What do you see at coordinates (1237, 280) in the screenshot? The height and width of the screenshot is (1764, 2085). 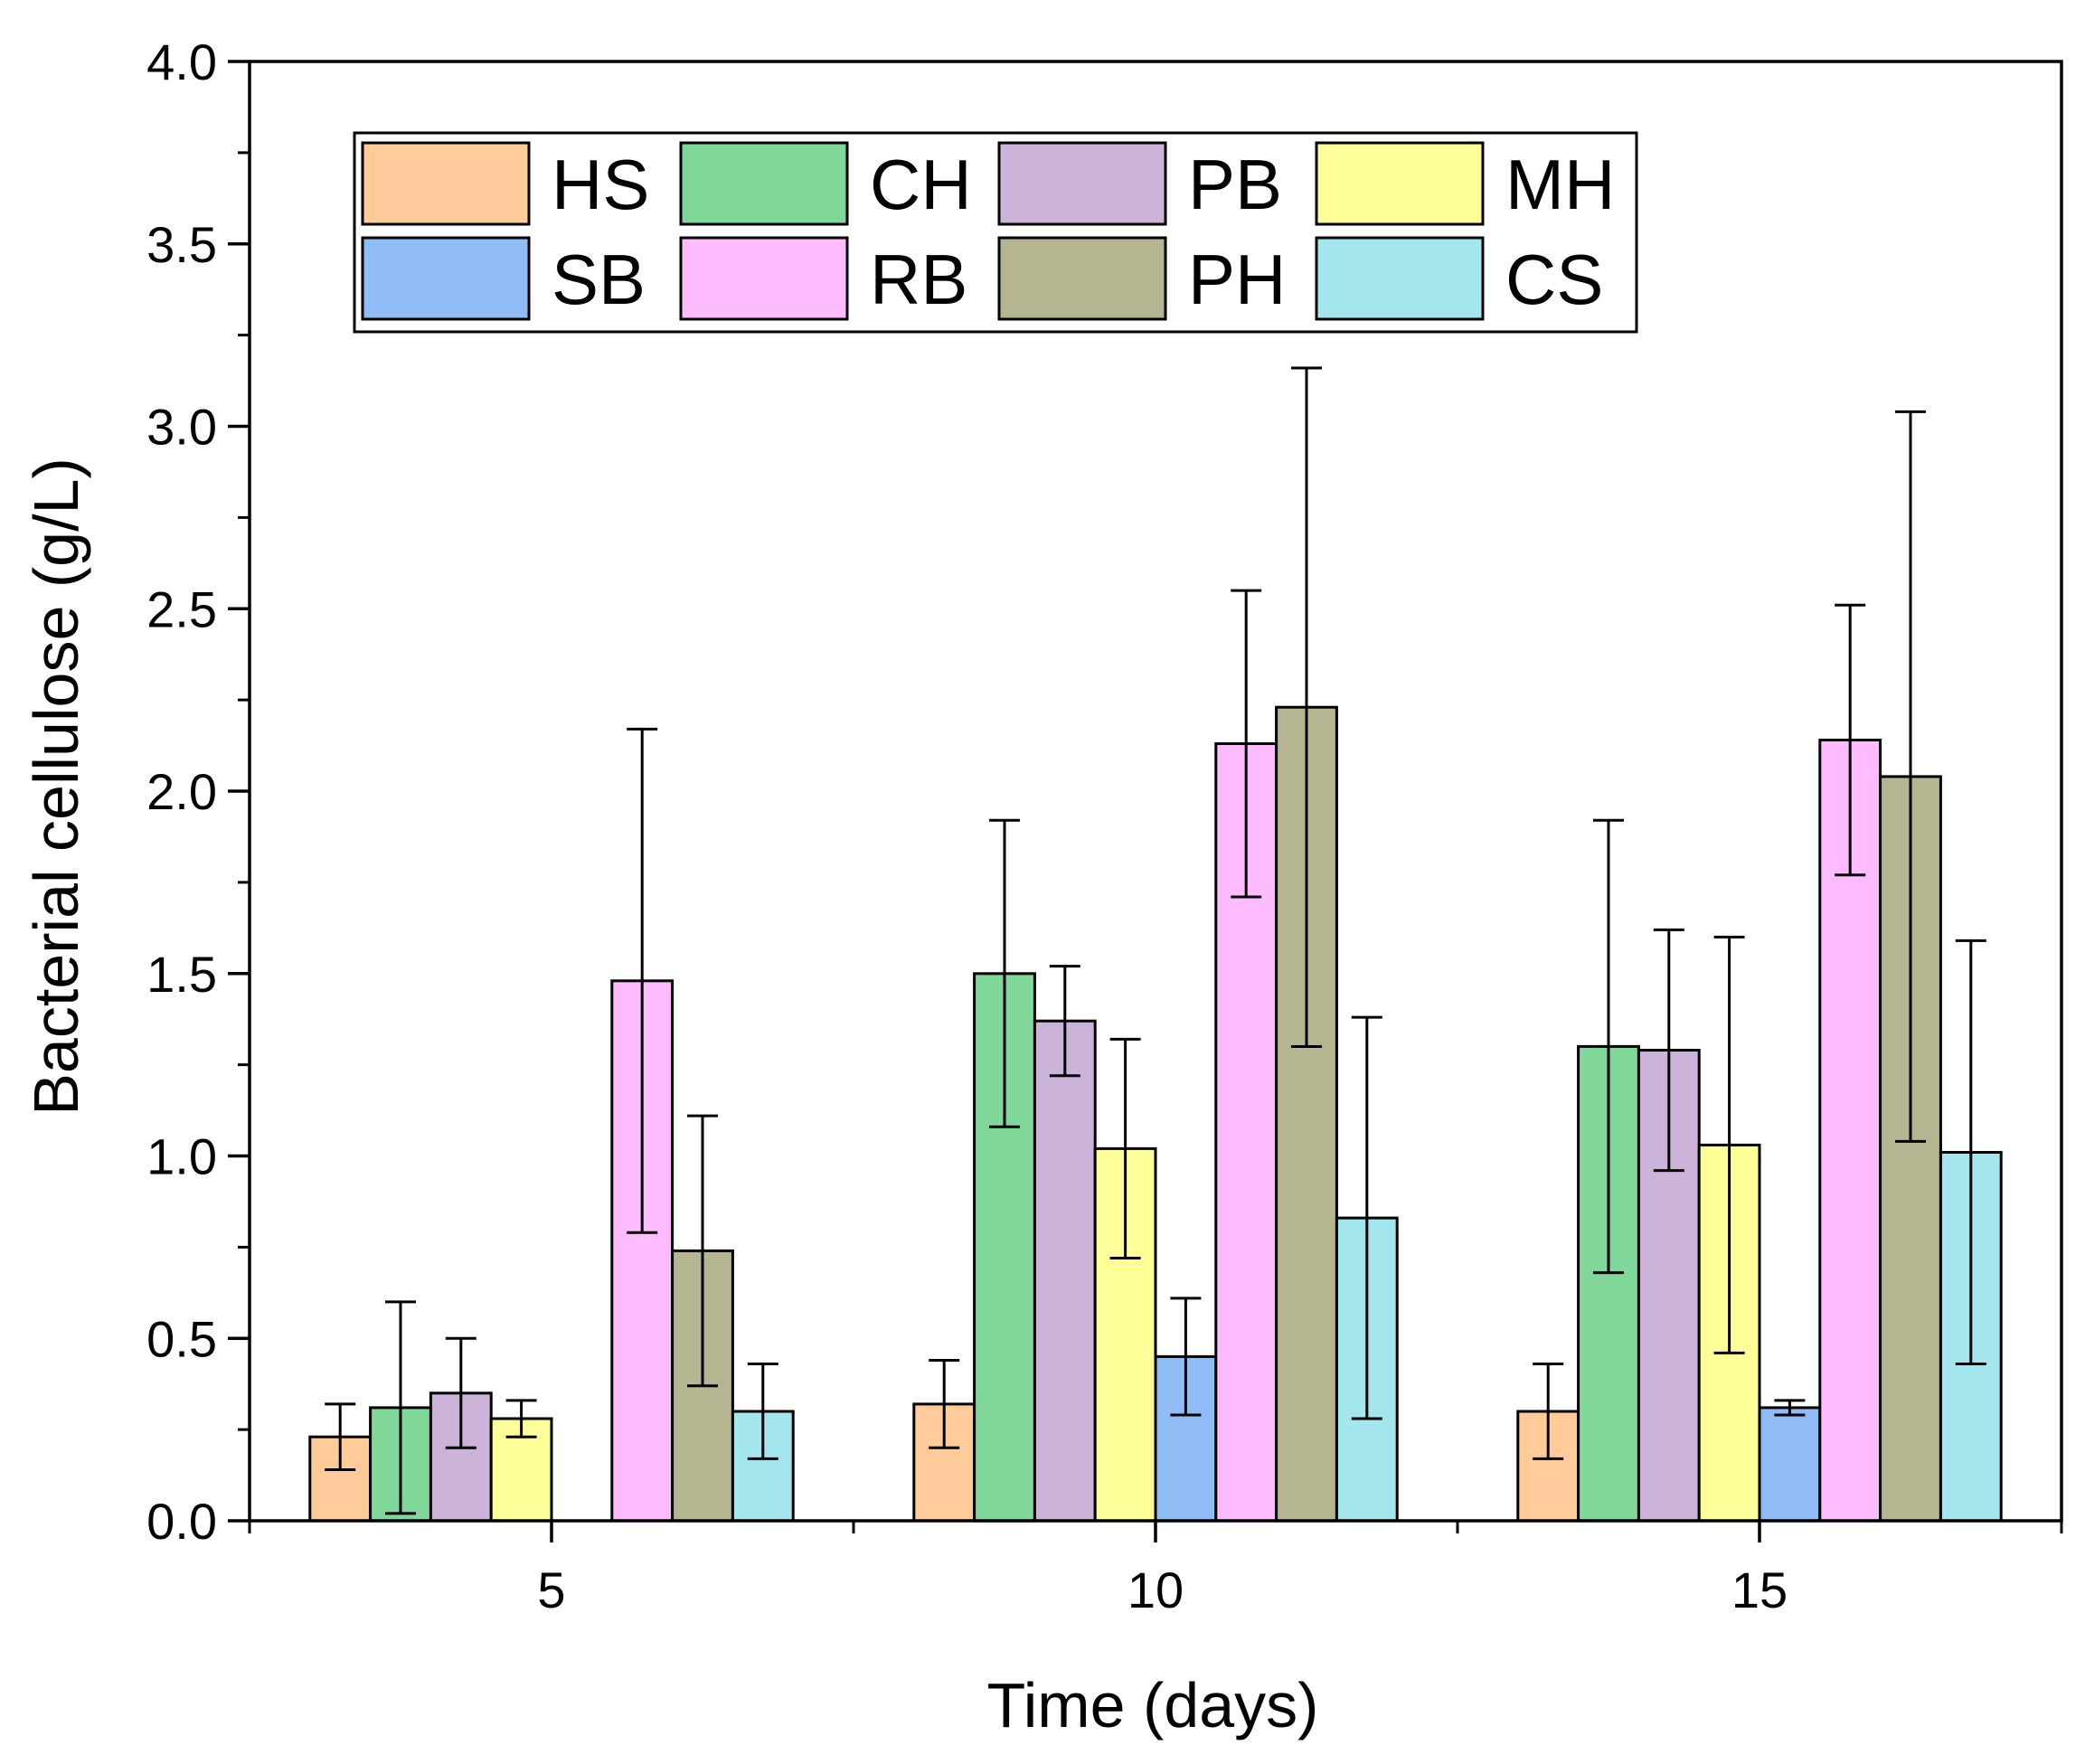 I see `legend-label-ph: PH` at bounding box center [1237, 280].